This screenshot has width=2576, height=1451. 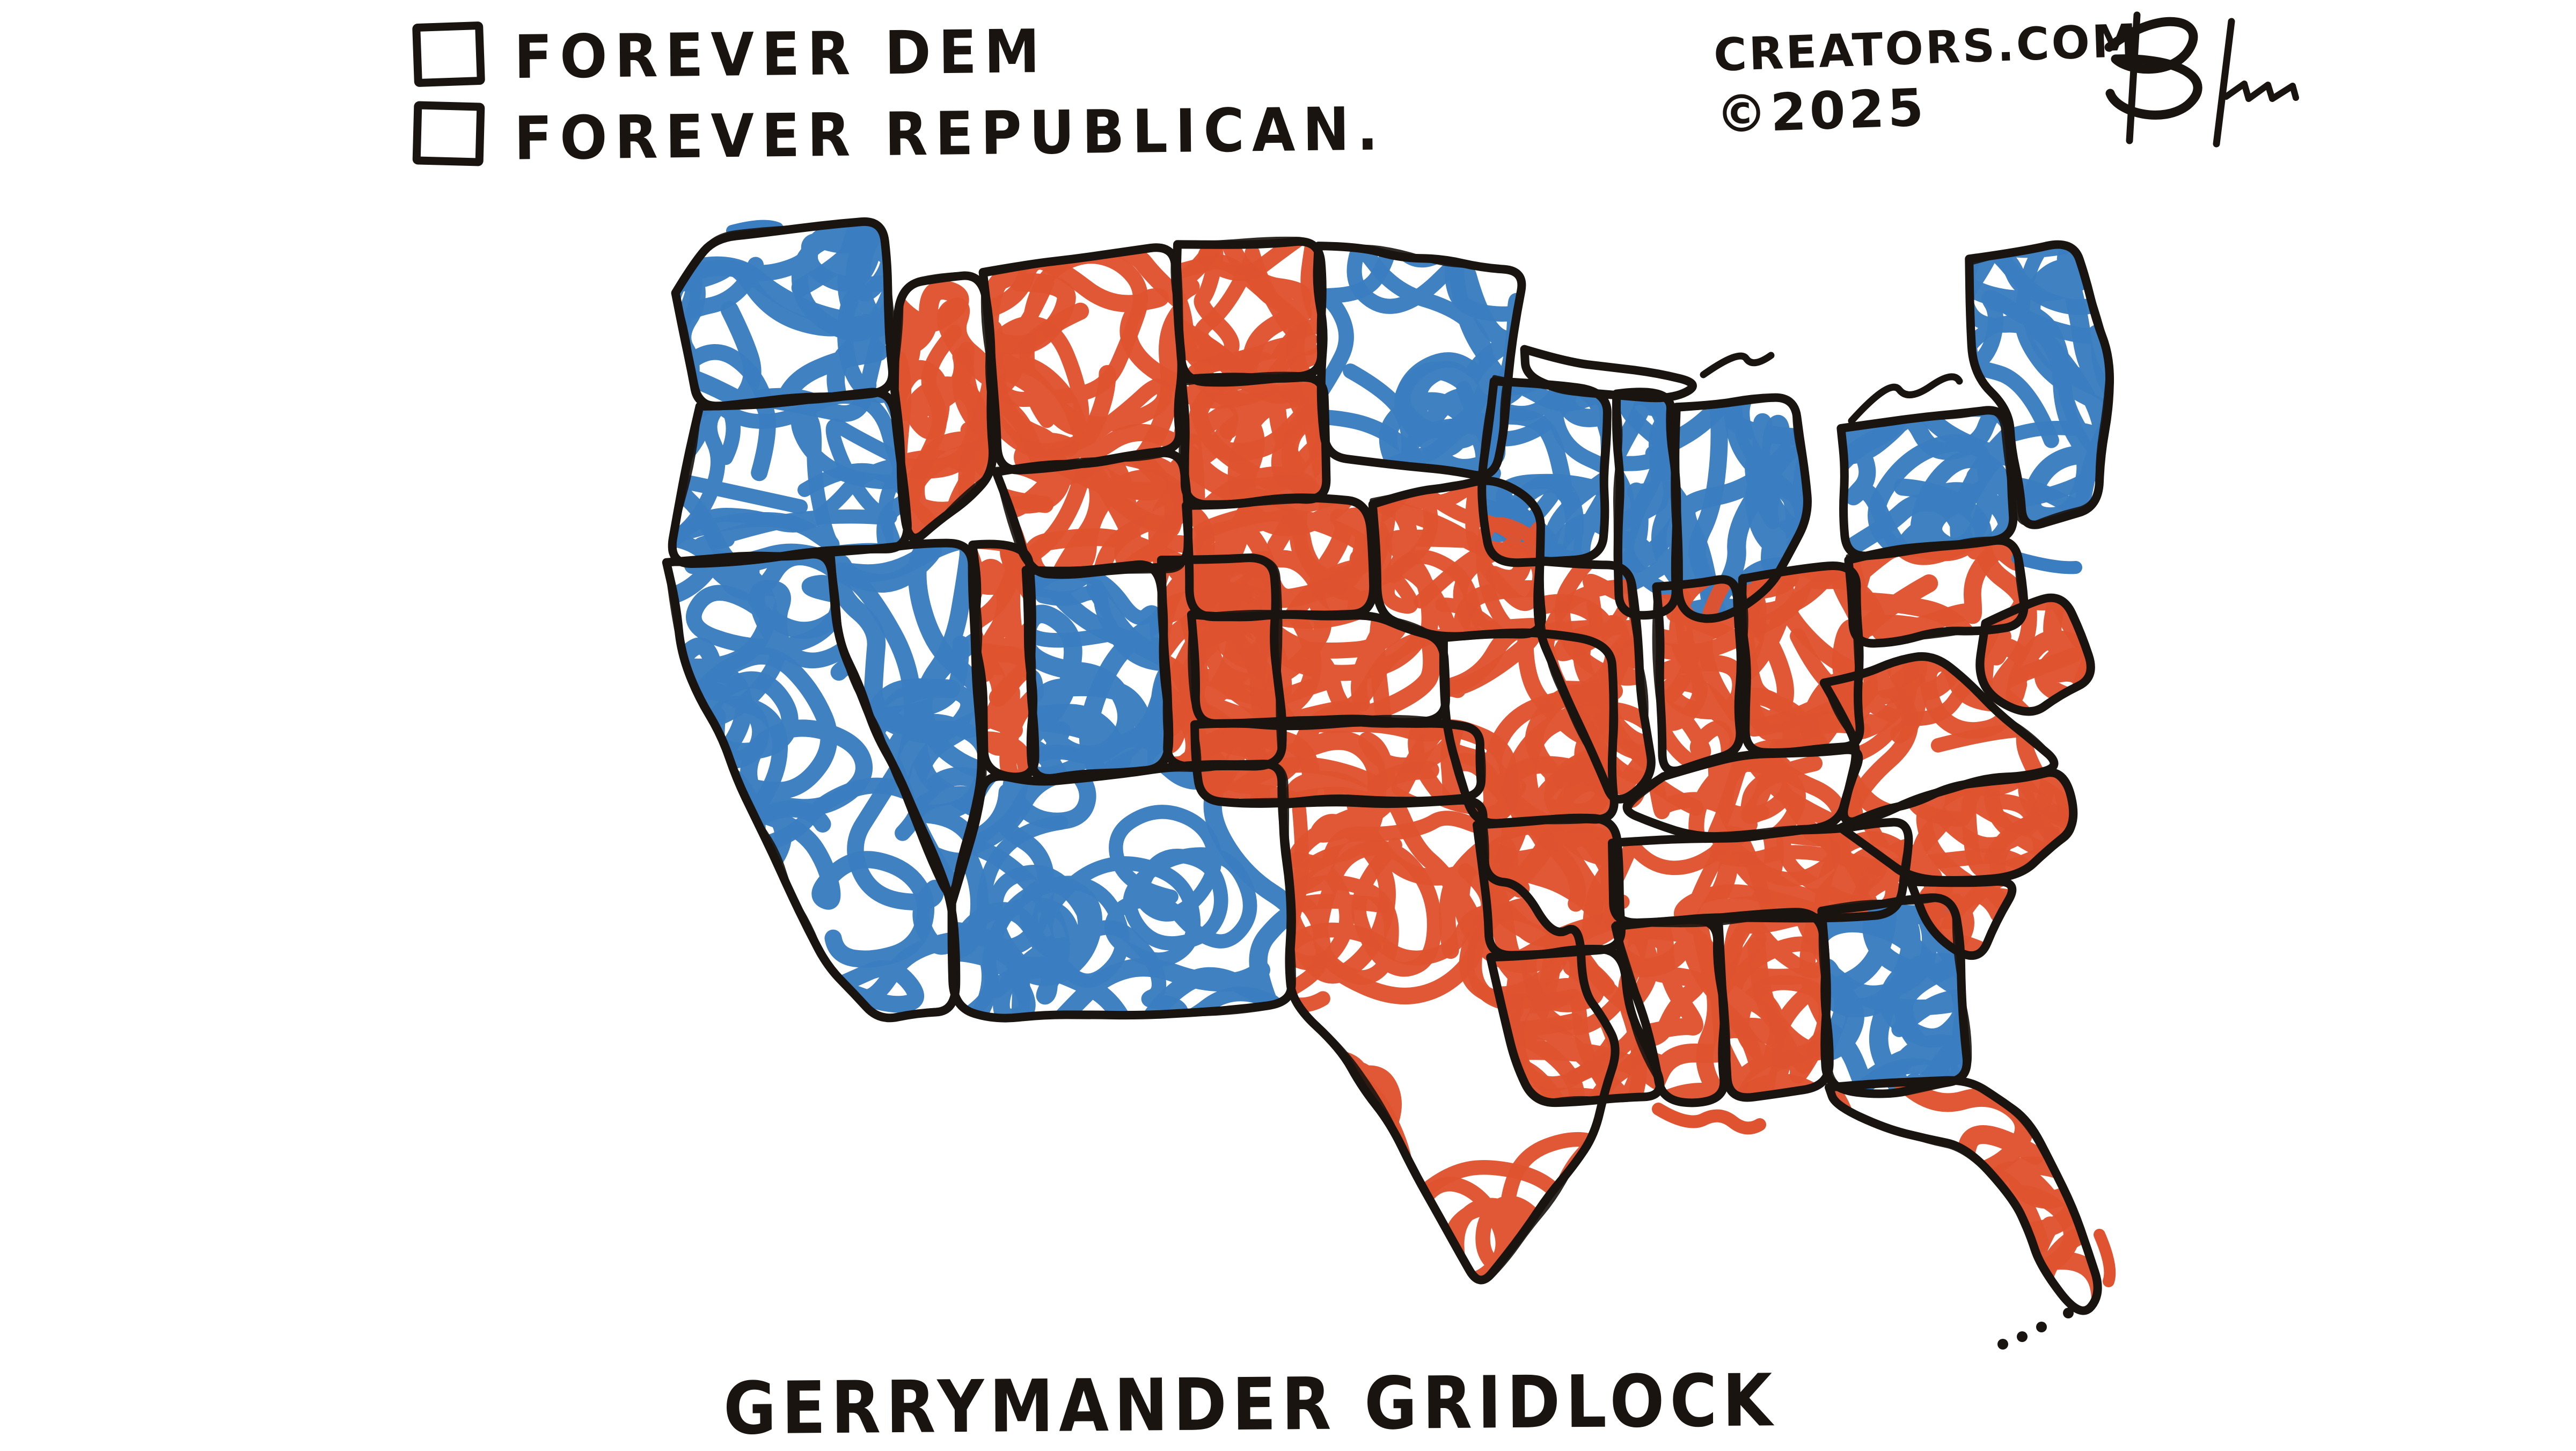 What do you see at coordinates (1003, 659) in the screenshot?
I see `border-rough-idaho-south-strip` at bounding box center [1003, 659].